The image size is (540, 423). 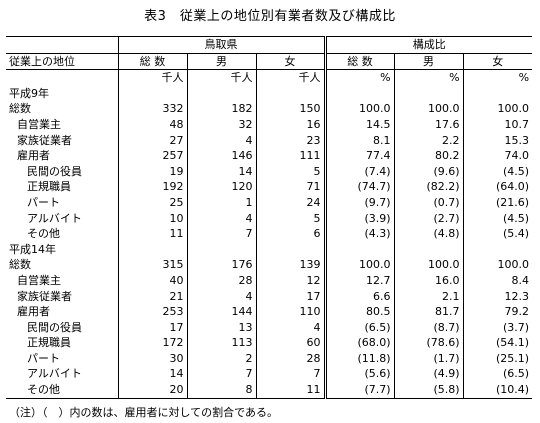 What do you see at coordinates (221, 343) in the screenshot?
I see `value-cell: 113` at bounding box center [221, 343].